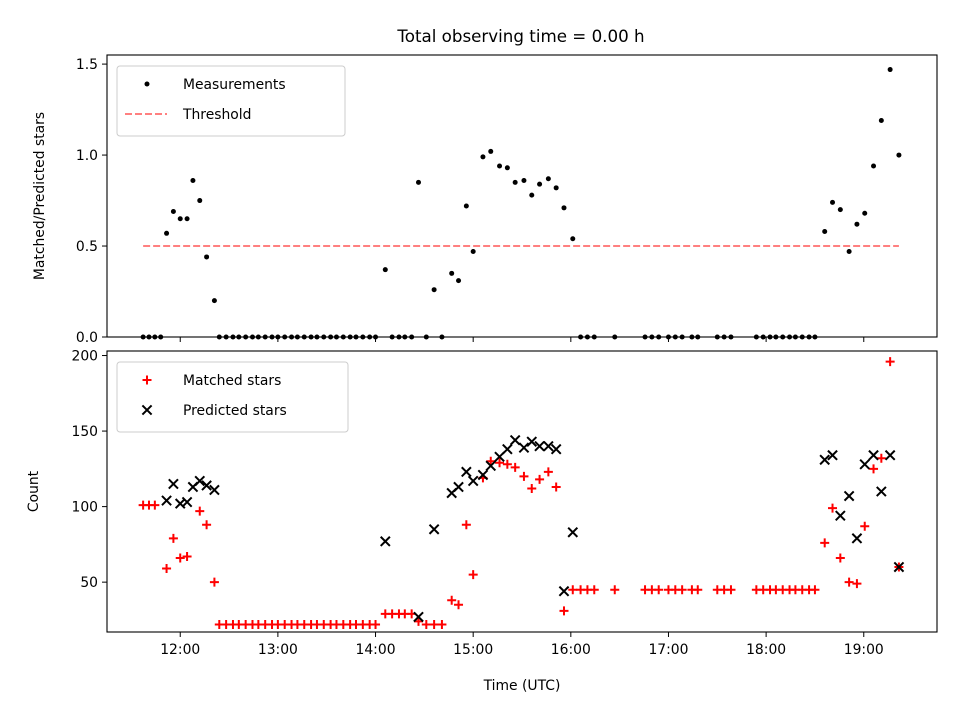 The image size is (960, 720). I want to click on y-tick-label: 0.0, so click(87, 338).